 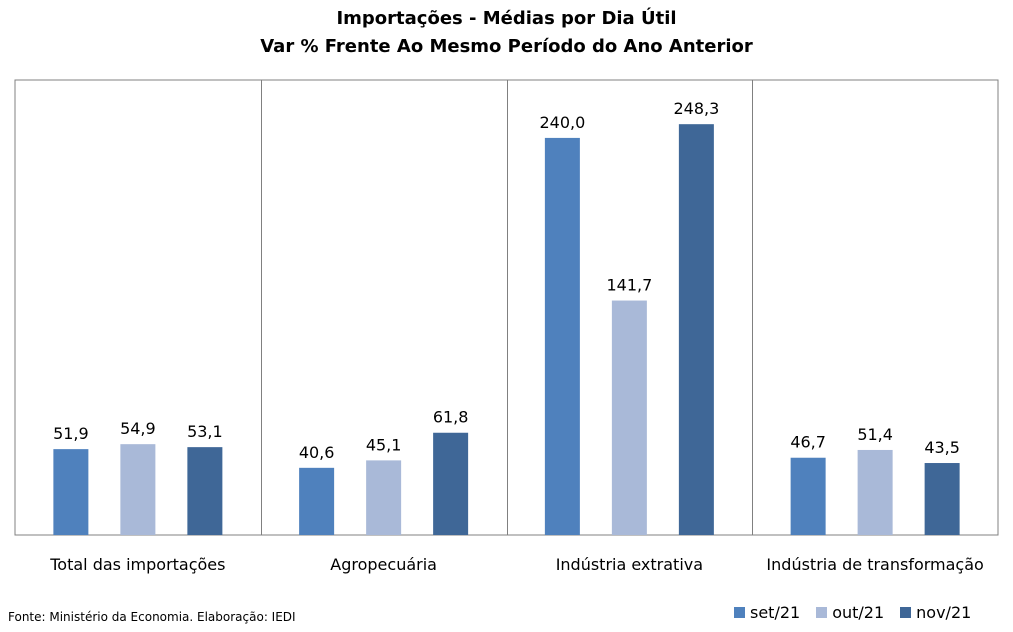 I want to click on legend-item: nov/21, so click(x=935, y=612).